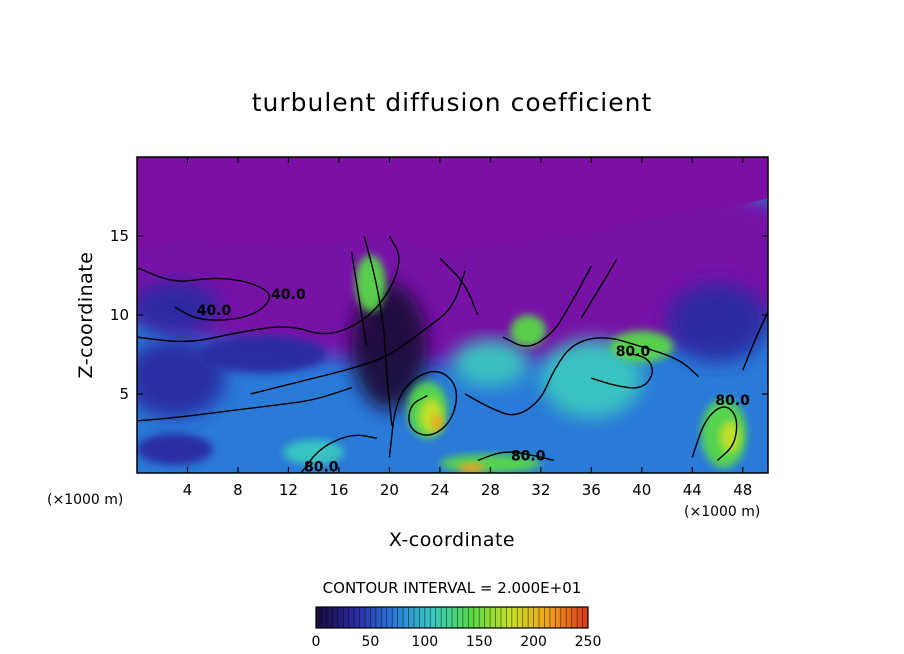  I want to click on colorbar-tick-label: 50, so click(370, 642).